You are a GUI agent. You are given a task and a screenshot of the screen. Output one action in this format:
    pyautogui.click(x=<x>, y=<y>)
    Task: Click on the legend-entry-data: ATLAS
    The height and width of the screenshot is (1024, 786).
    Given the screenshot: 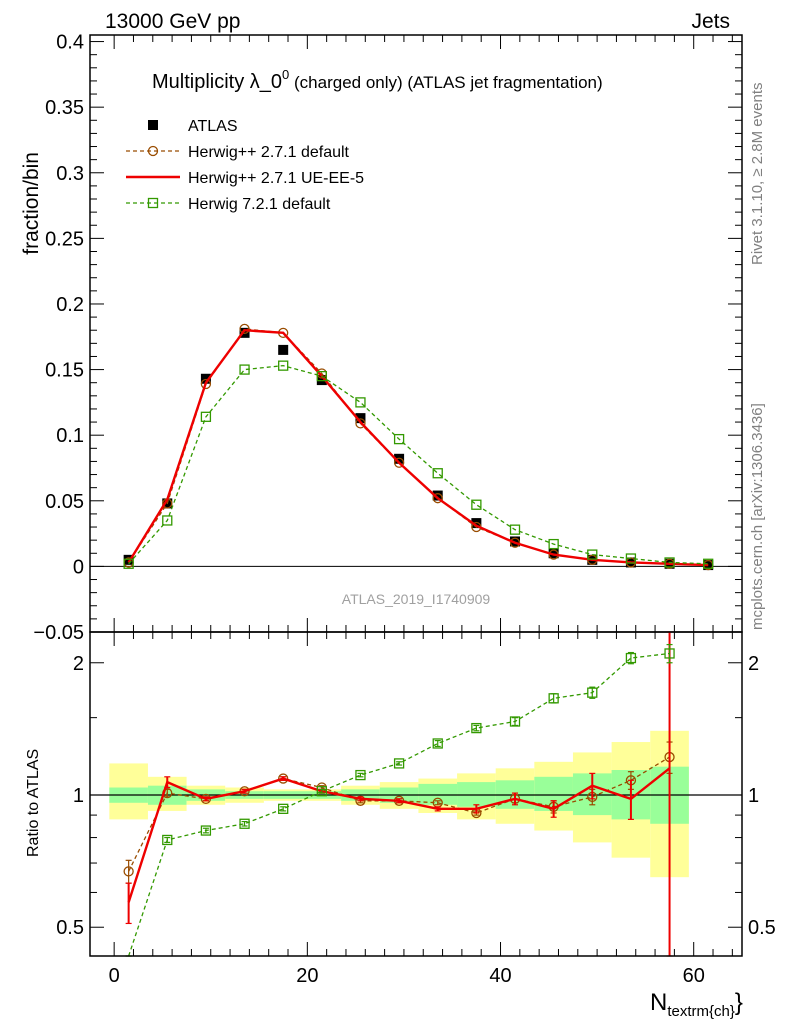 What is the action you would take?
    pyautogui.click(x=193, y=126)
    